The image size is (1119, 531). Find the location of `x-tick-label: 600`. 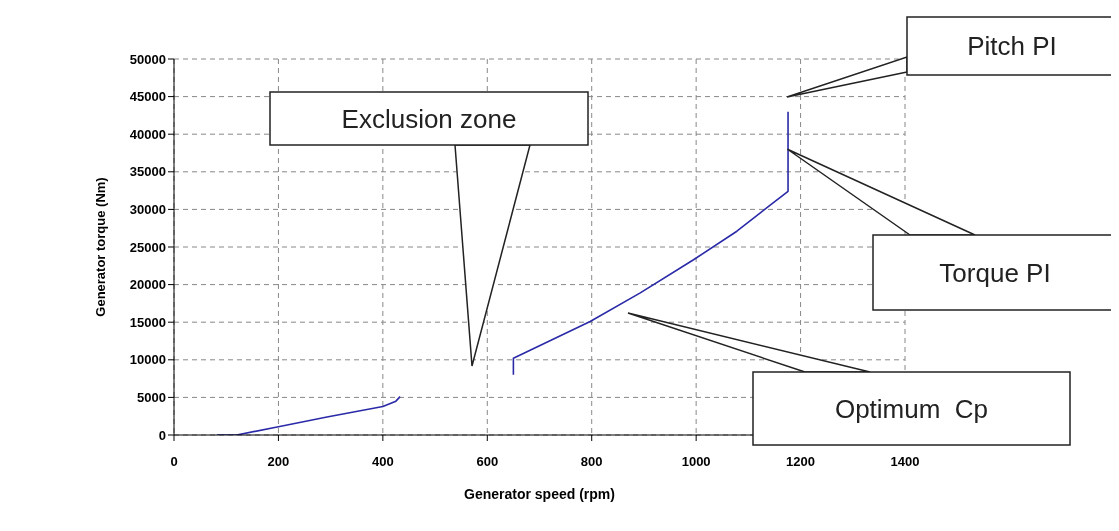

x-tick-label: 600 is located at coordinates (487, 462).